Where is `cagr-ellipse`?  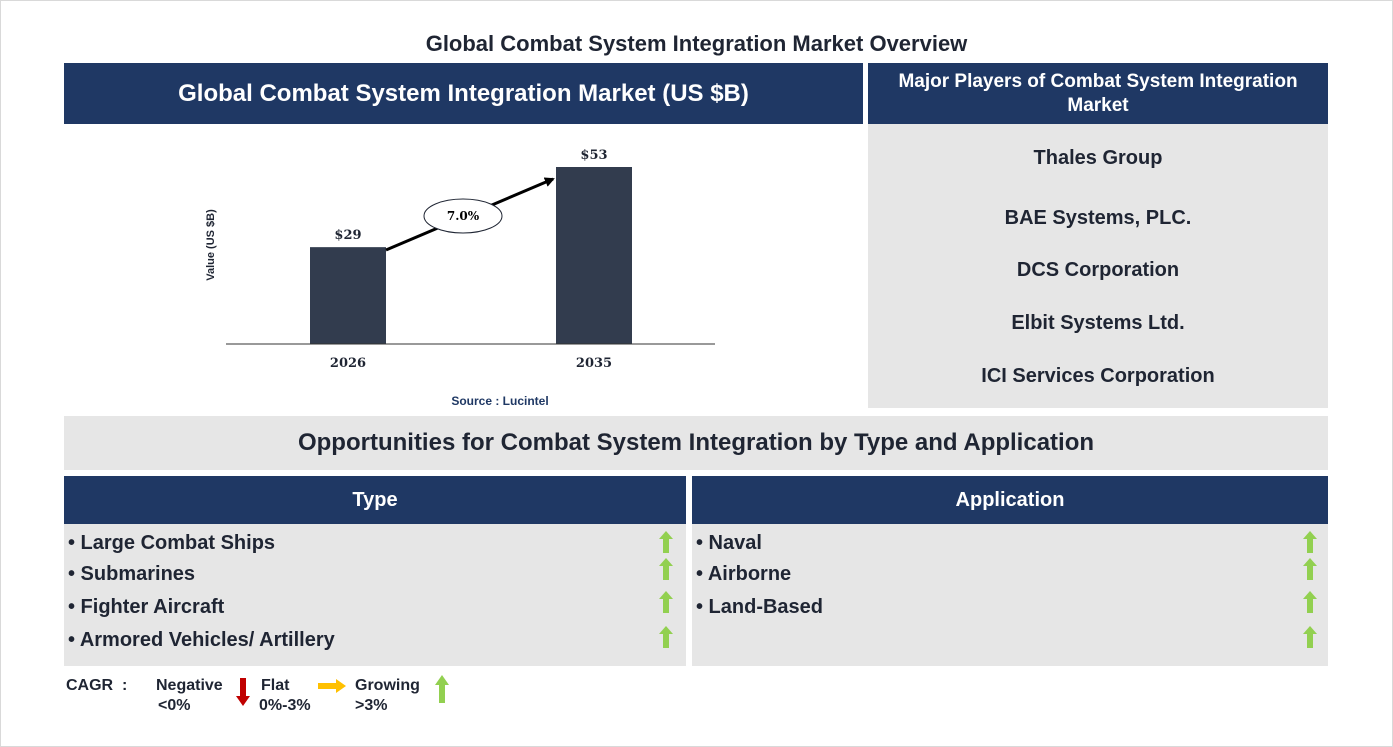 cagr-ellipse is located at coordinates (463, 216).